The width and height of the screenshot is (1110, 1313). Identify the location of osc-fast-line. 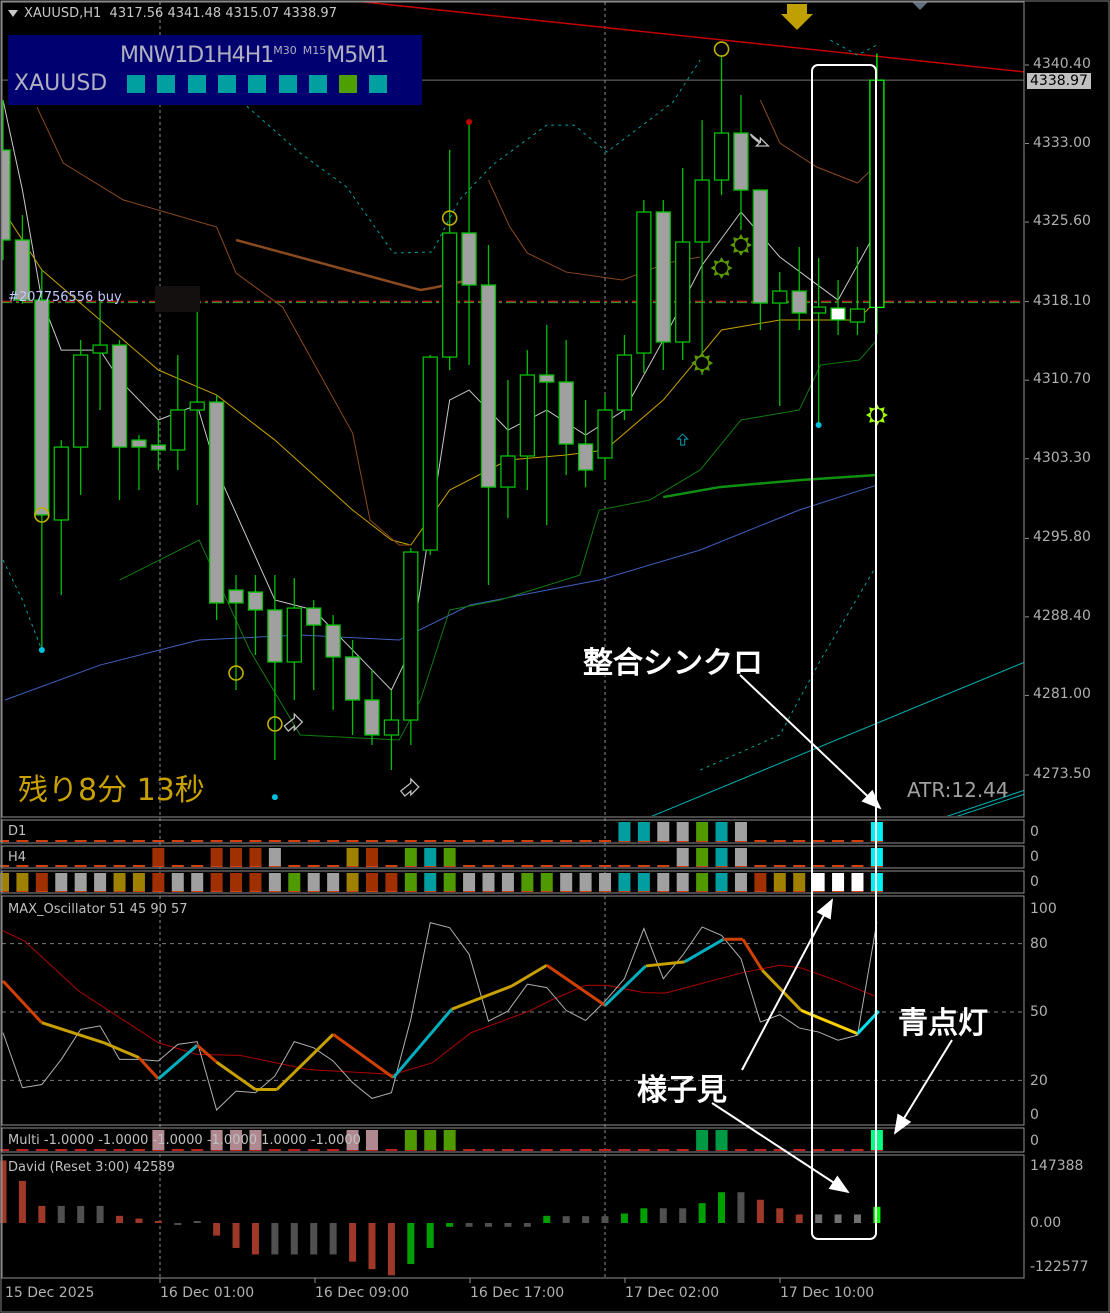
(440, 1016).